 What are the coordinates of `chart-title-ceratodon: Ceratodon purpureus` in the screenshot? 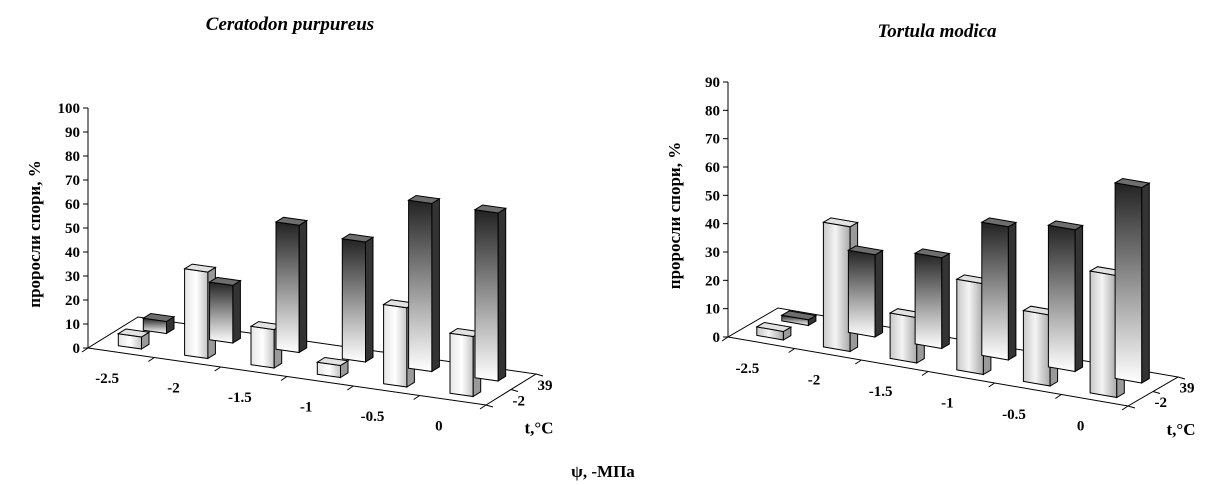 It's located at (290, 24).